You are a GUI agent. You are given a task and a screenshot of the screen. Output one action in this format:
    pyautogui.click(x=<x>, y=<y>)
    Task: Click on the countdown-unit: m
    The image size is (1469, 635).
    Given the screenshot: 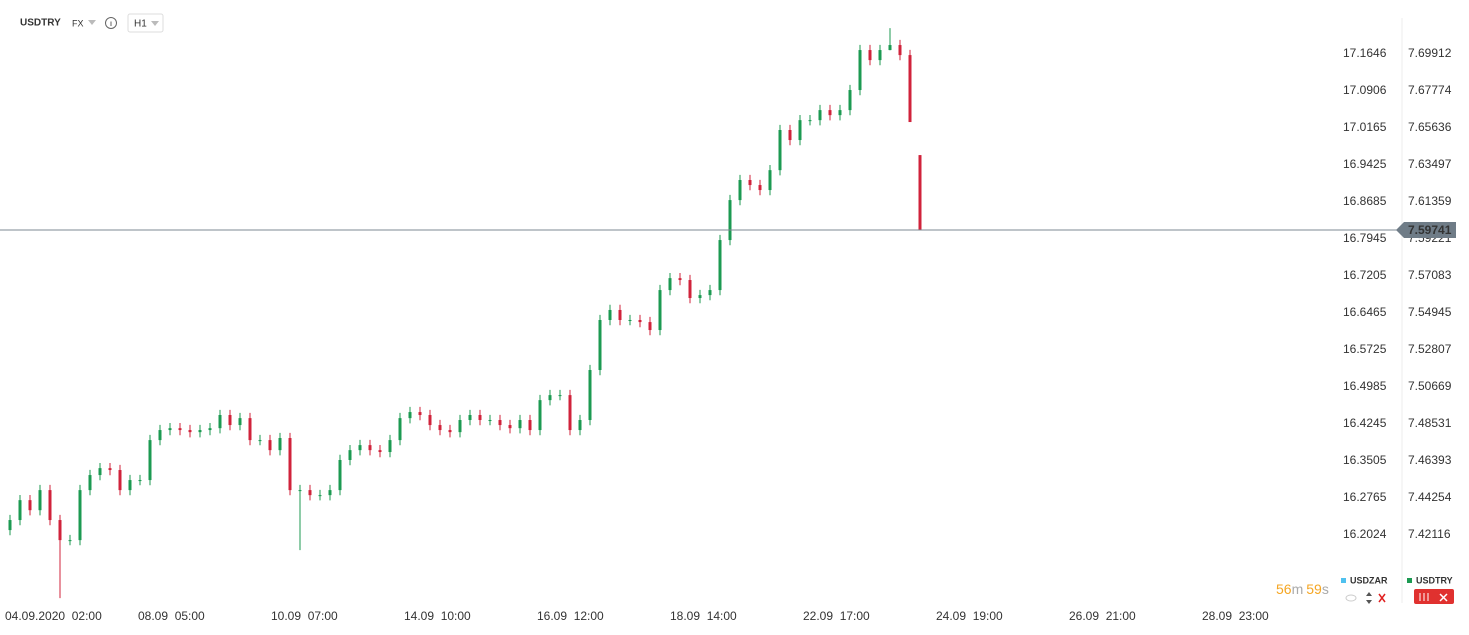 What is the action you would take?
    pyautogui.click(x=1298, y=589)
    